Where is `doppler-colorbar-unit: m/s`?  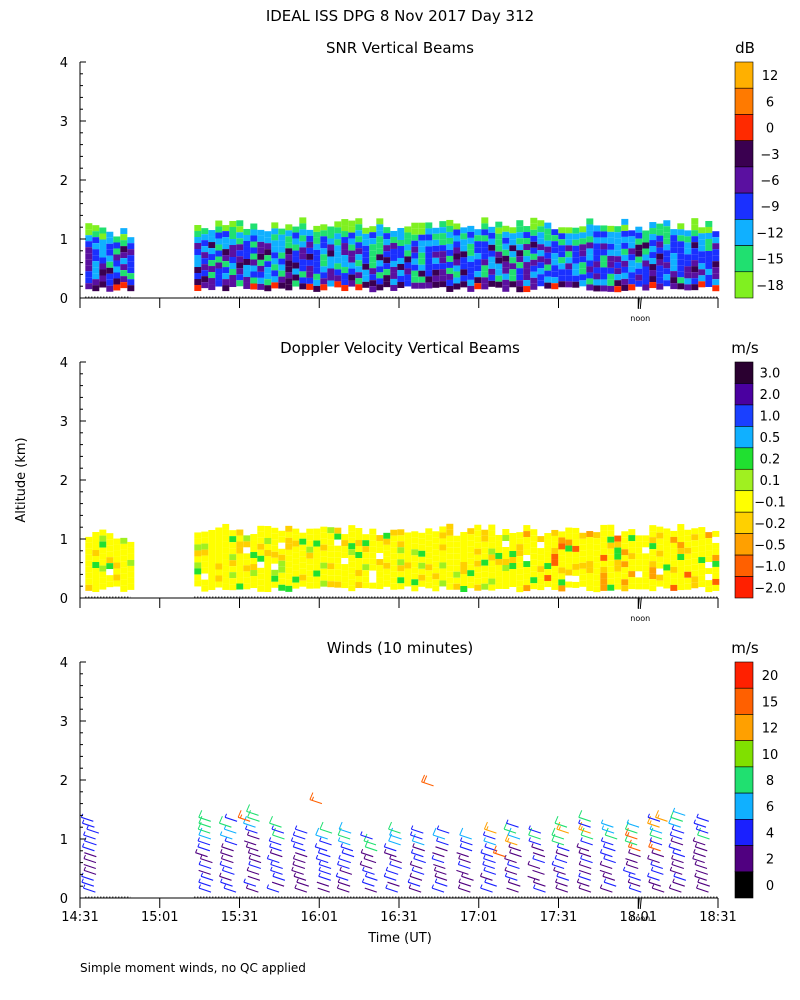
doppler-colorbar-unit: m/s is located at coordinates (745, 348).